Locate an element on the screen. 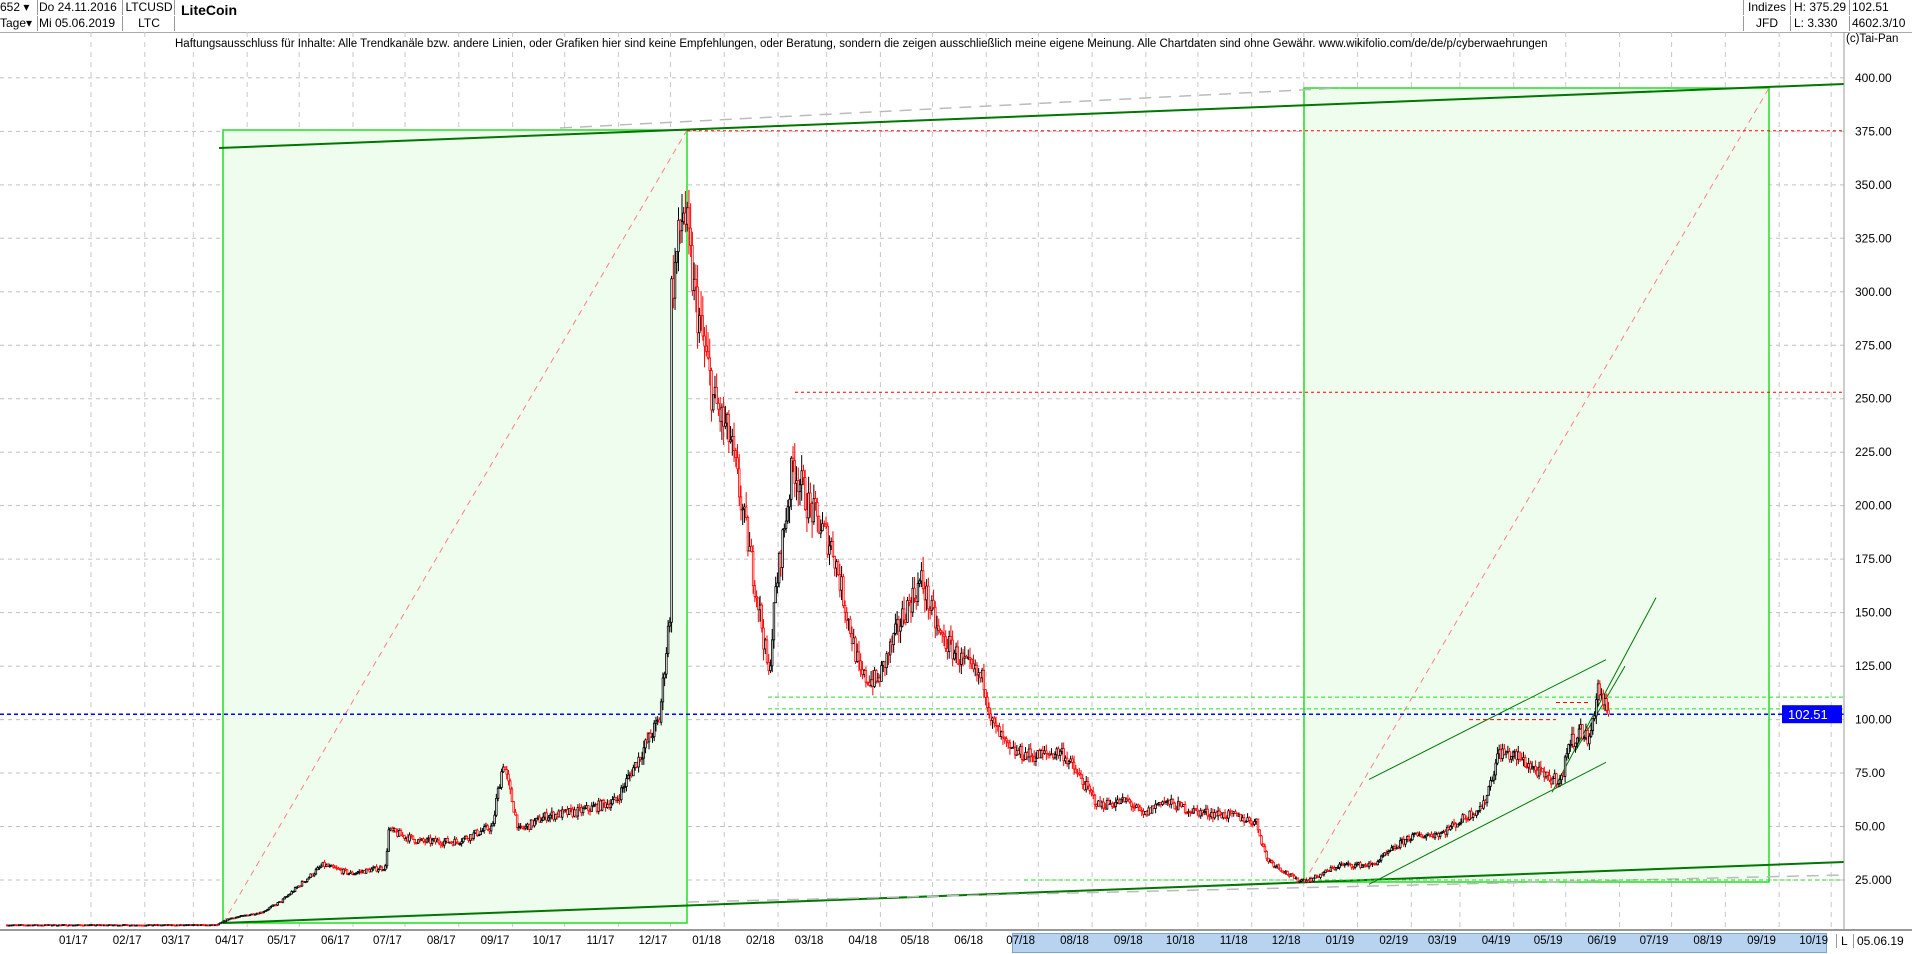 This screenshot has height=954, width=1912. x-tick-label: 06/19 is located at coordinates (1602, 941).